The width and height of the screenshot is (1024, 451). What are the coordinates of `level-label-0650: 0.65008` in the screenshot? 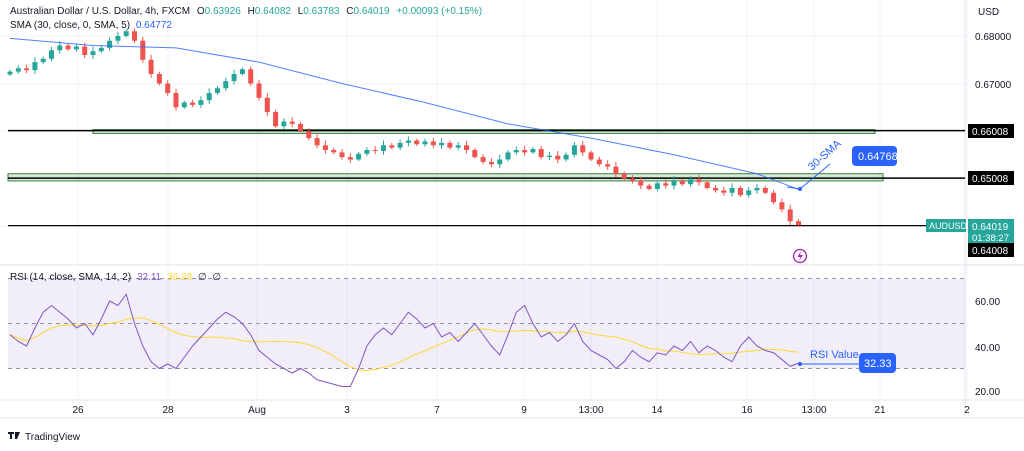 It's located at (991, 178).